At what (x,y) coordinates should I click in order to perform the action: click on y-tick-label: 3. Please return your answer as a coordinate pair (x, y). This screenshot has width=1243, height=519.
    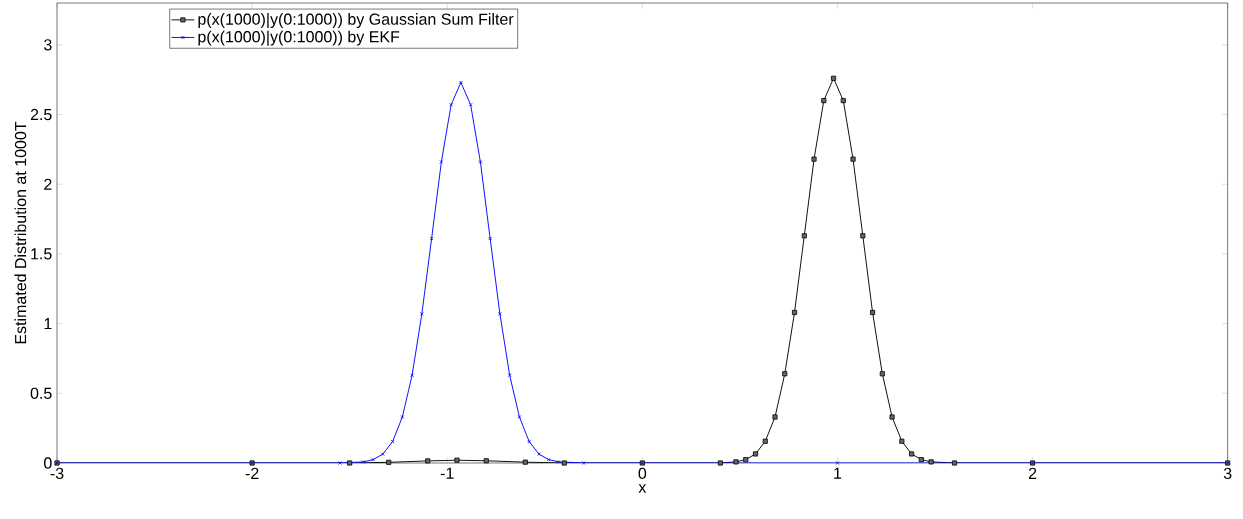
    Looking at the image, I should click on (48, 45).